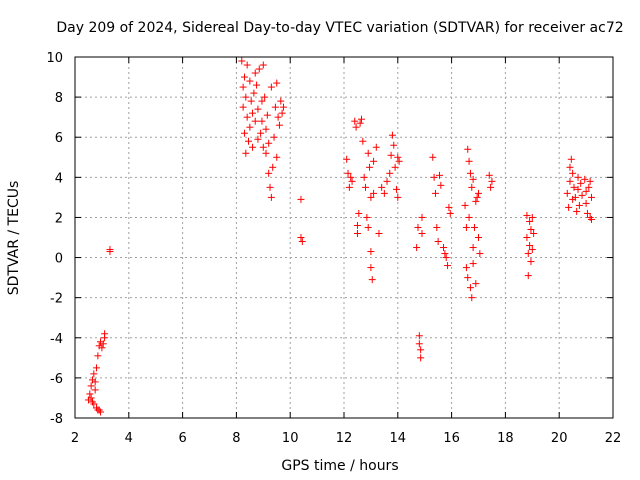 This screenshot has height=480, width=640. What do you see at coordinates (59, 178) in the screenshot?
I see `y-tick-label: 4` at bounding box center [59, 178].